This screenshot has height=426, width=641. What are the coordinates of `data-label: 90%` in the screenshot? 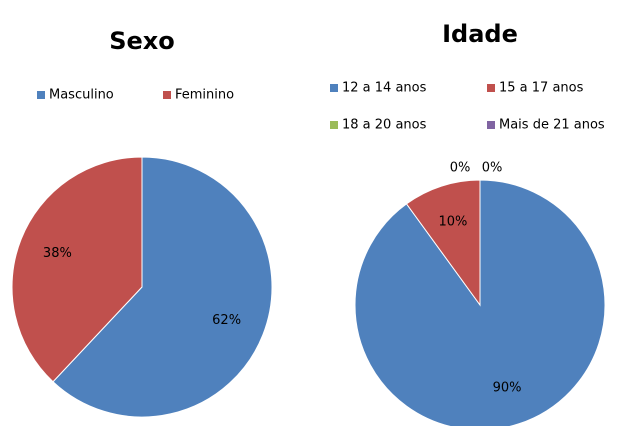 It's located at (507, 388).